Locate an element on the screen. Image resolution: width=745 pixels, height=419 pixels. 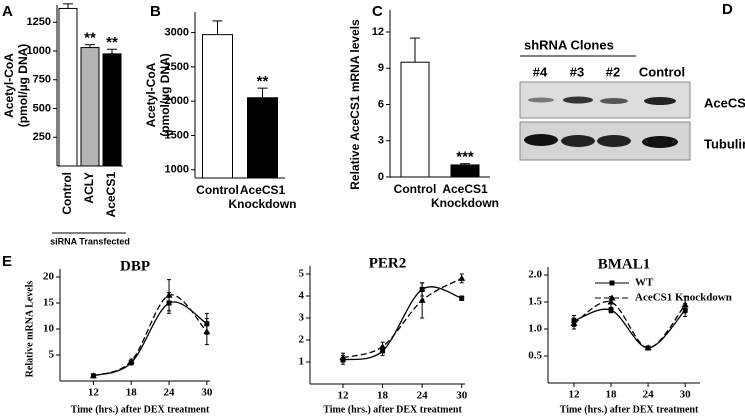
y-tick-label: 4 is located at coordinates (302, 296).